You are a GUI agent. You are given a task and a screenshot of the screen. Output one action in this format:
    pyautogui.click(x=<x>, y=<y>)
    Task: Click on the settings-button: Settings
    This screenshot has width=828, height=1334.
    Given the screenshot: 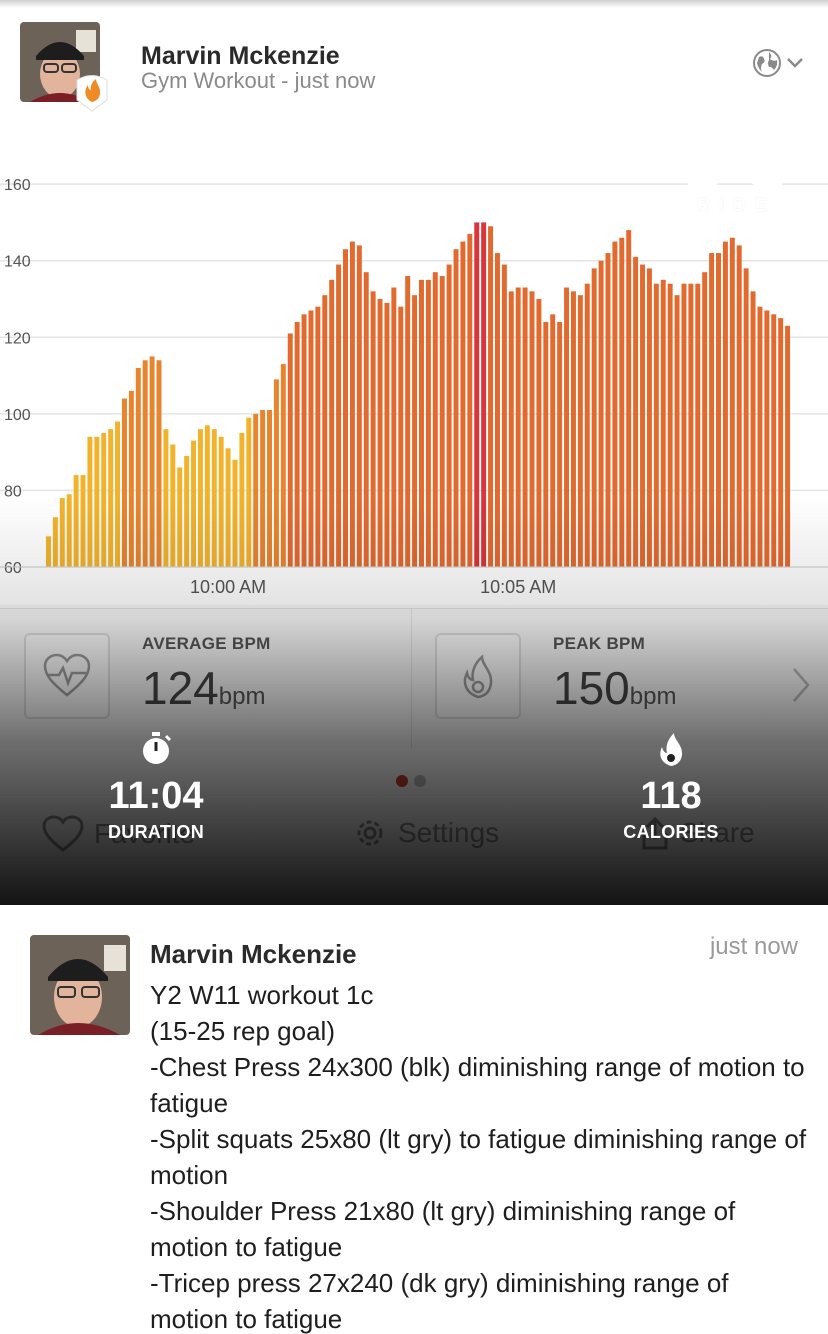 What is the action you would take?
    pyautogui.click(x=425, y=833)
    